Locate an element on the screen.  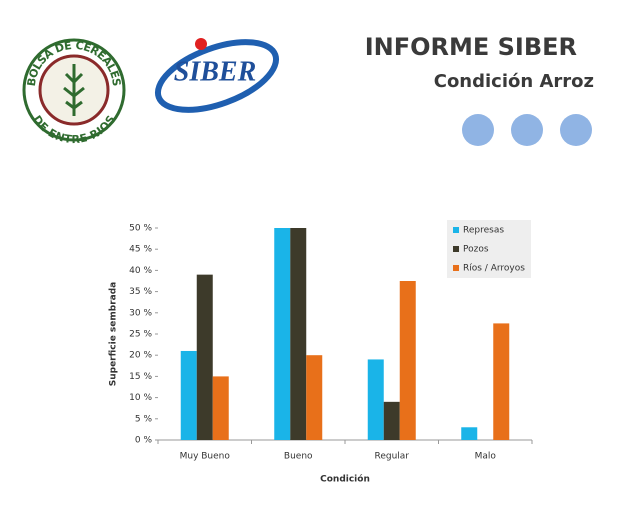
brand: SIBER is located at coordinates (215, 71).